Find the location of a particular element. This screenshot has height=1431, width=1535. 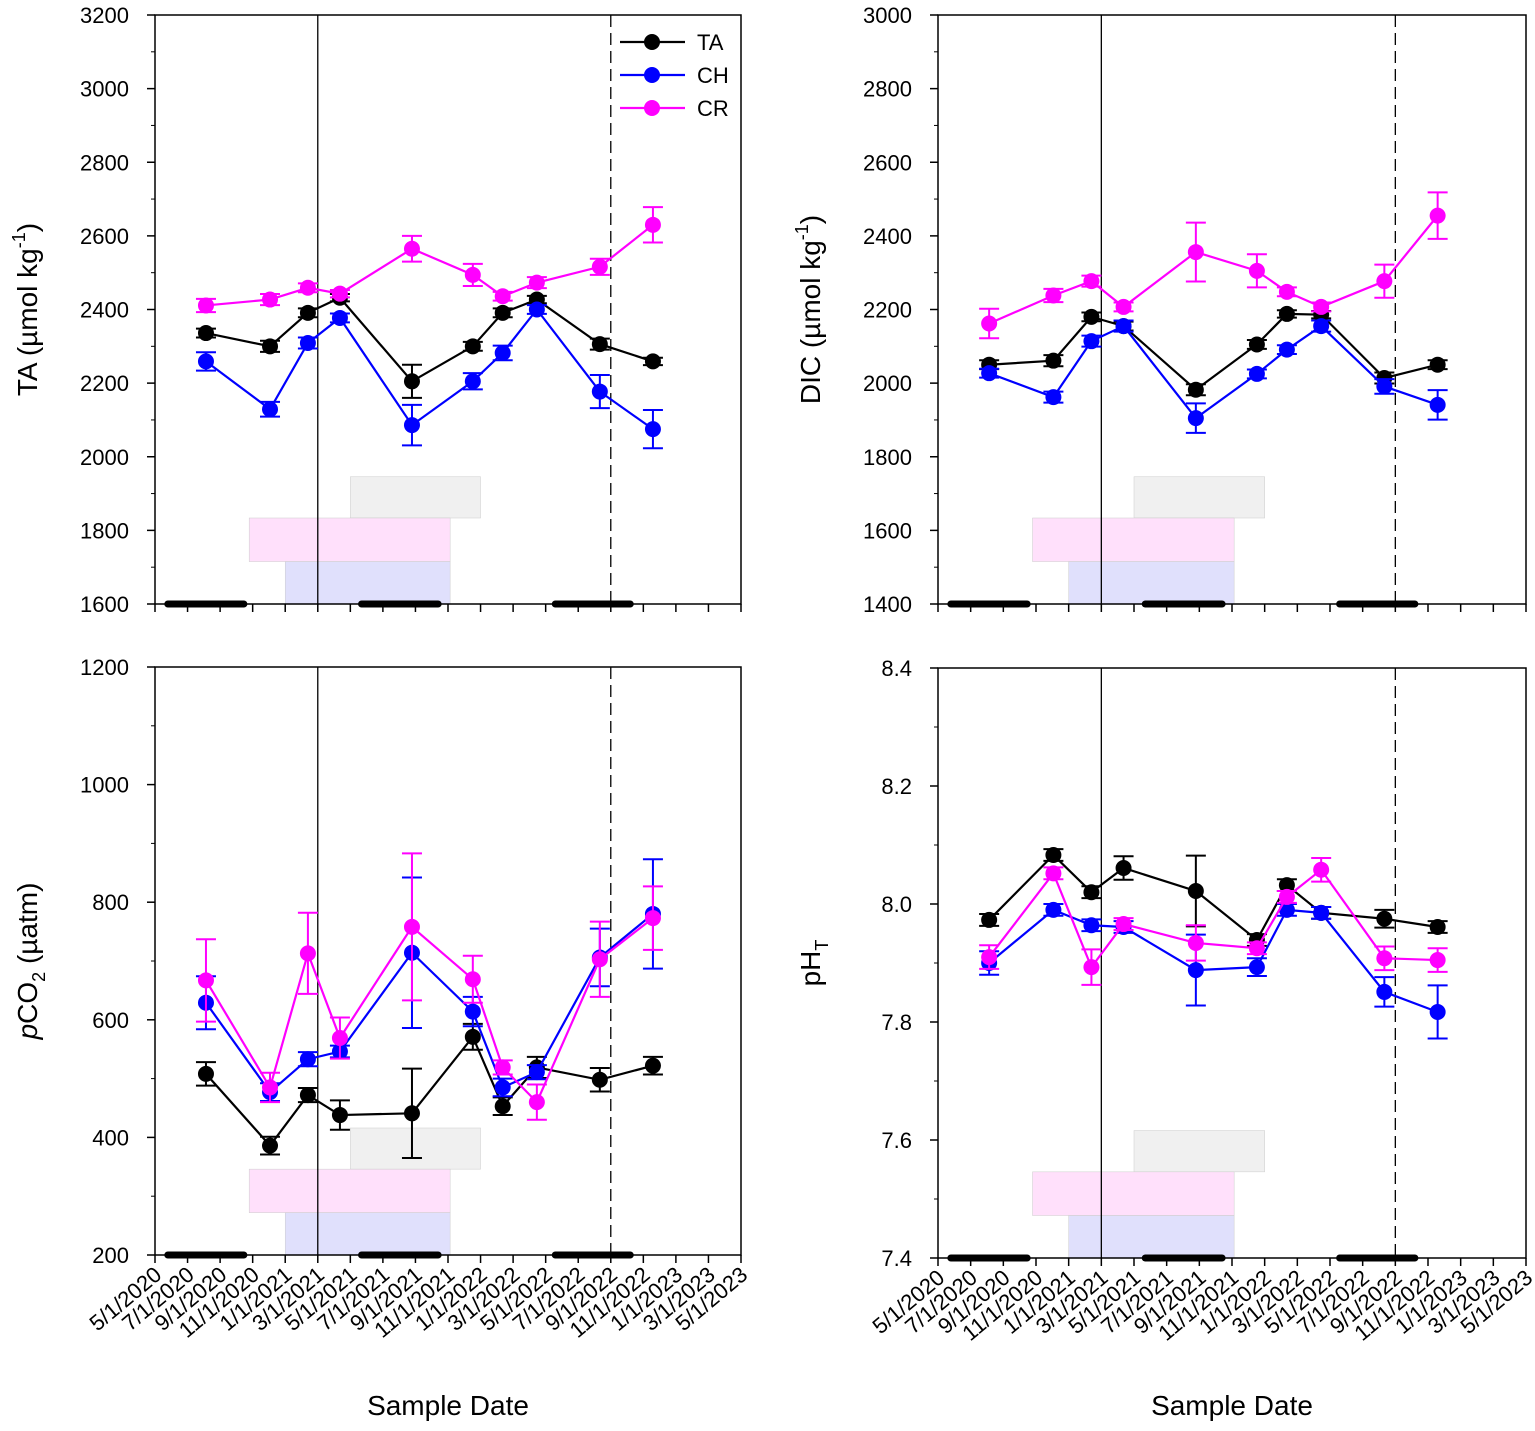

y-axis-label: pHT is located at coordinates (813, 963).